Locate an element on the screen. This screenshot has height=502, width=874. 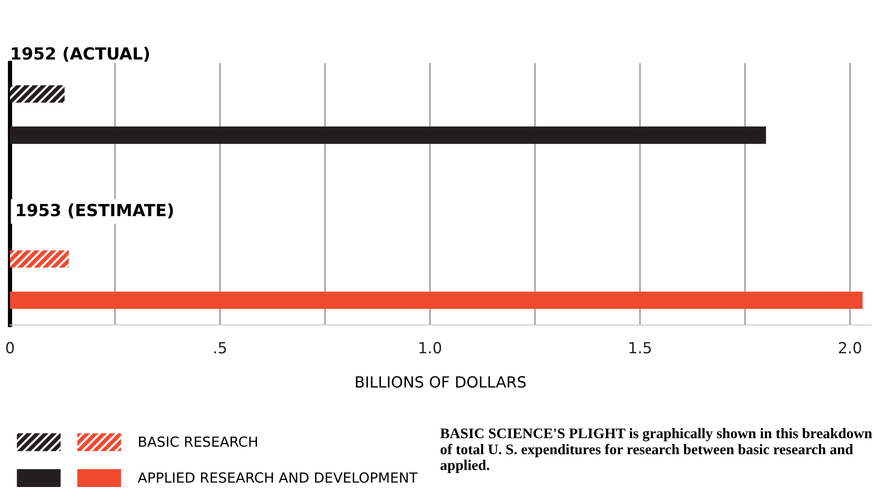
x-tick-label: .5 is located at coordinates (220, 348).